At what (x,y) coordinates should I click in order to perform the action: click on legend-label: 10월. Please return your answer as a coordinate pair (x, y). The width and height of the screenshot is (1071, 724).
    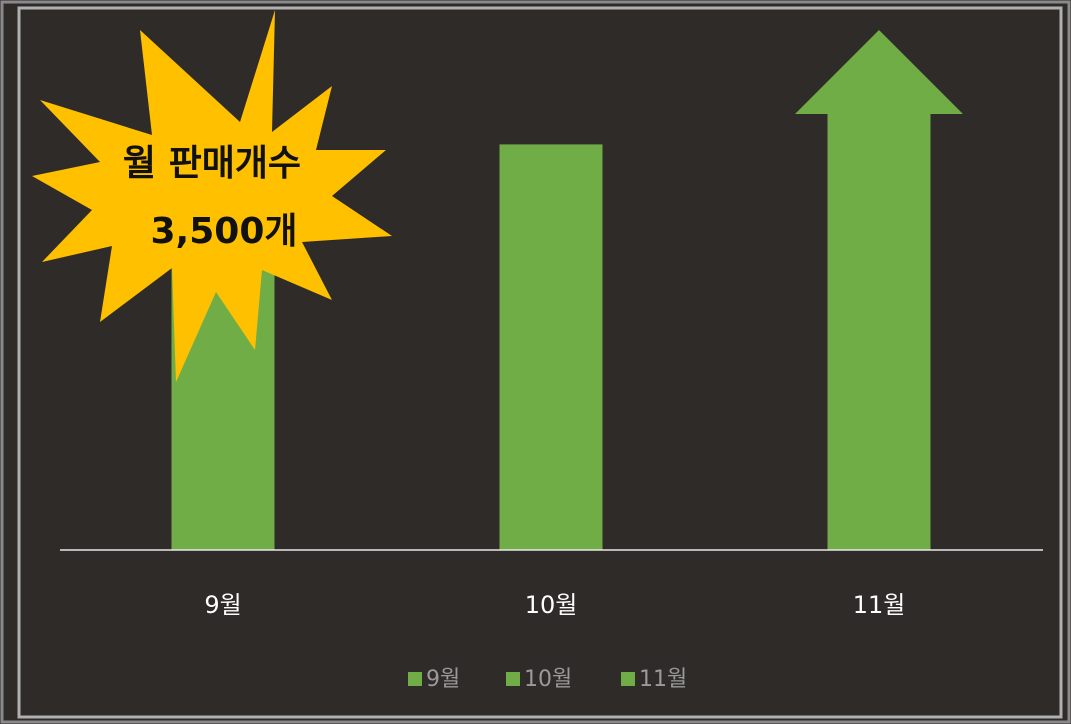
    Looking at the image, I should click on (548, 679).